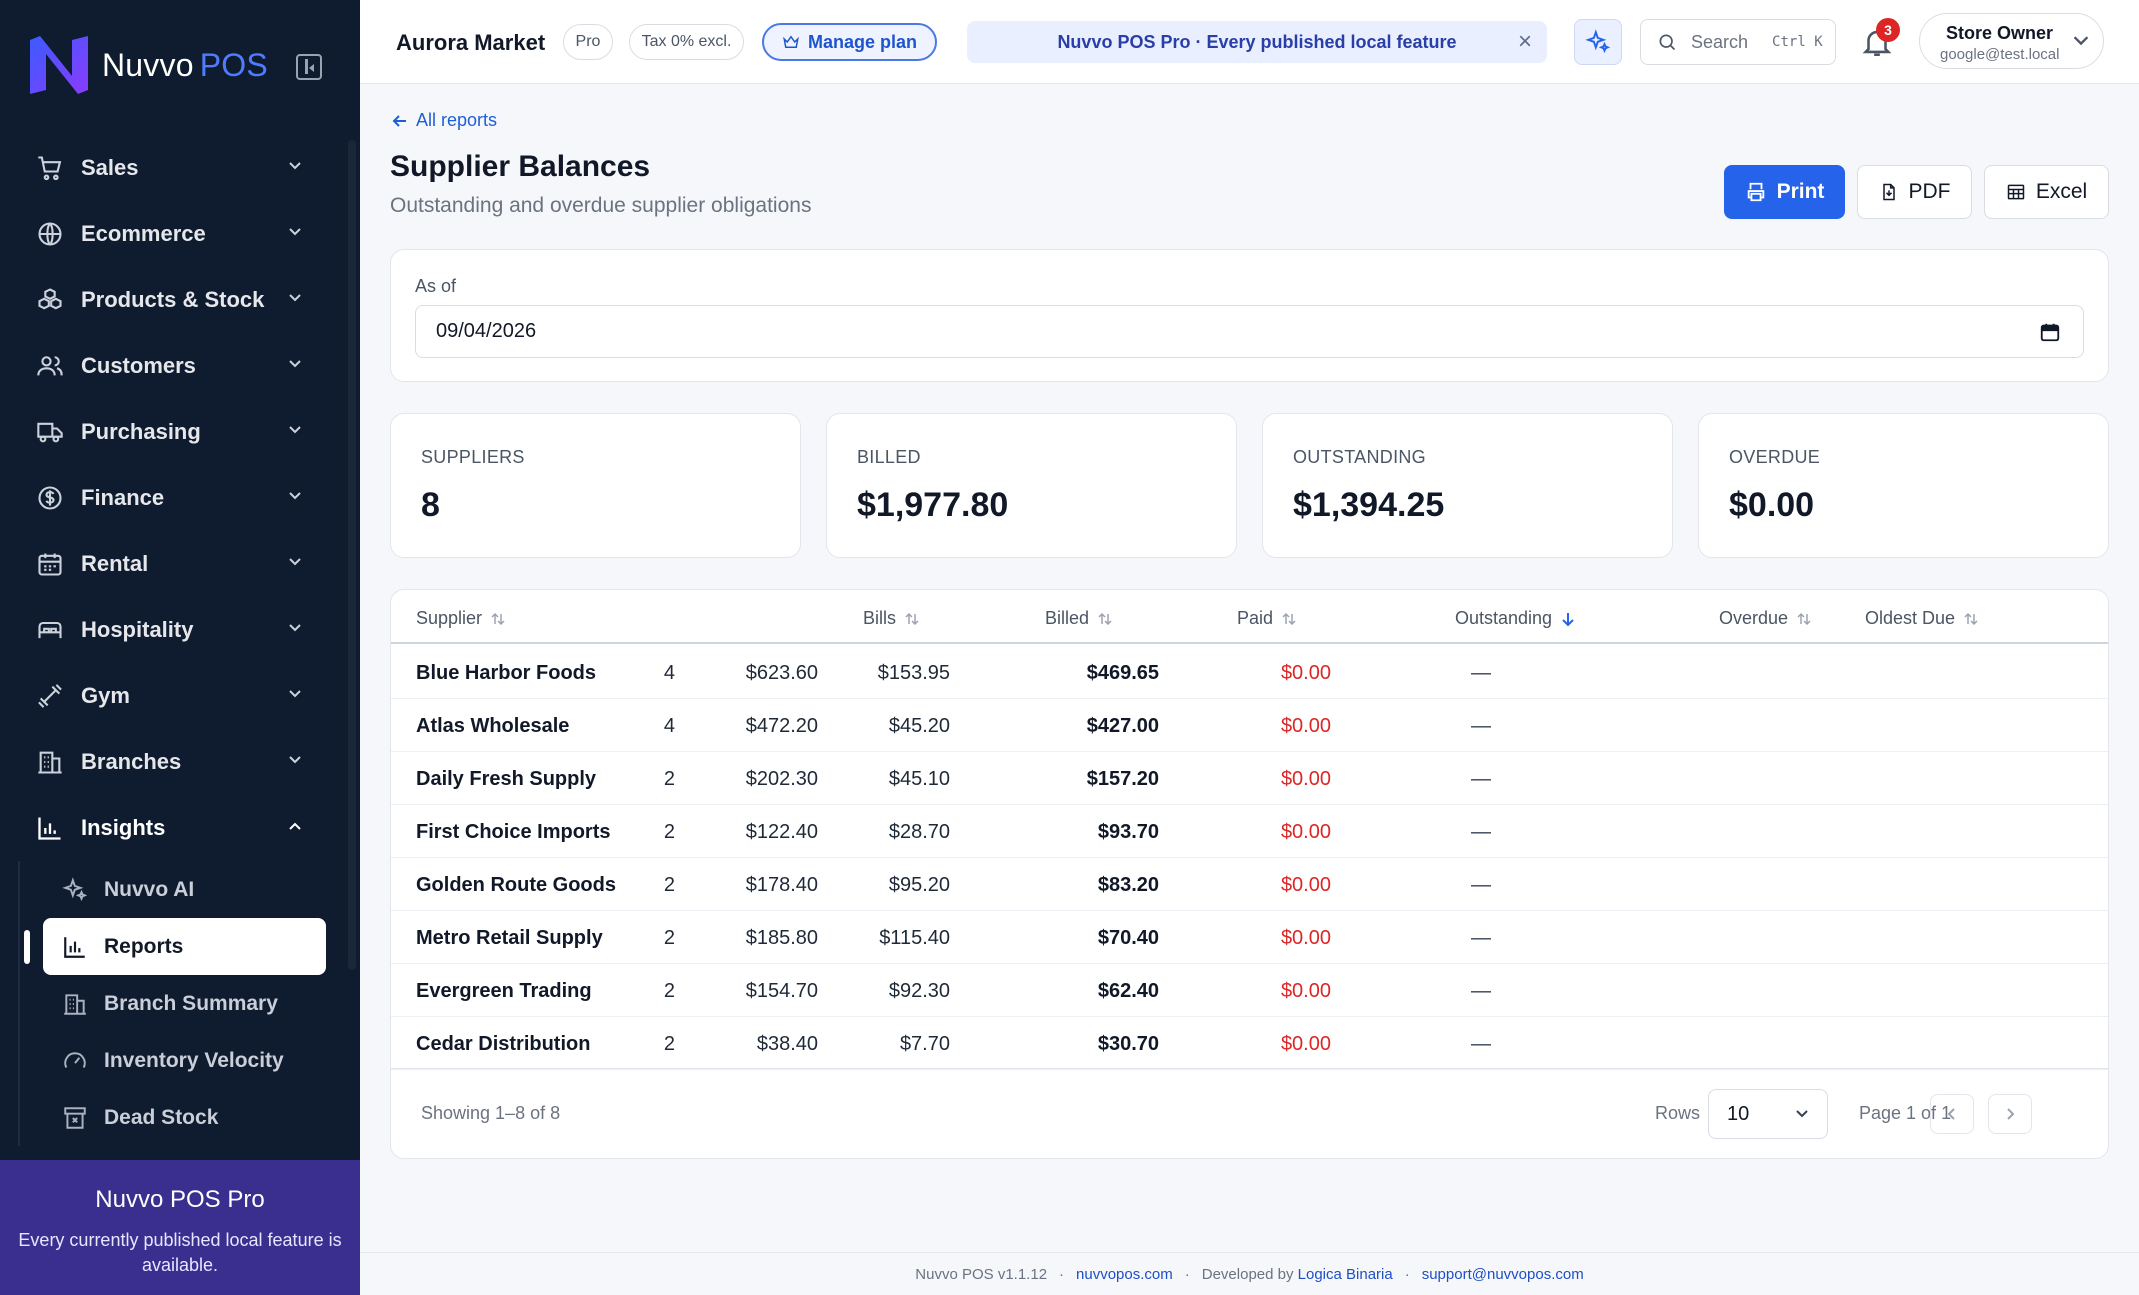  What do you see at coordinates (1598, 42) in the screenshot?
I see `ai-assistant-button` at bounding box center [1598, 42].